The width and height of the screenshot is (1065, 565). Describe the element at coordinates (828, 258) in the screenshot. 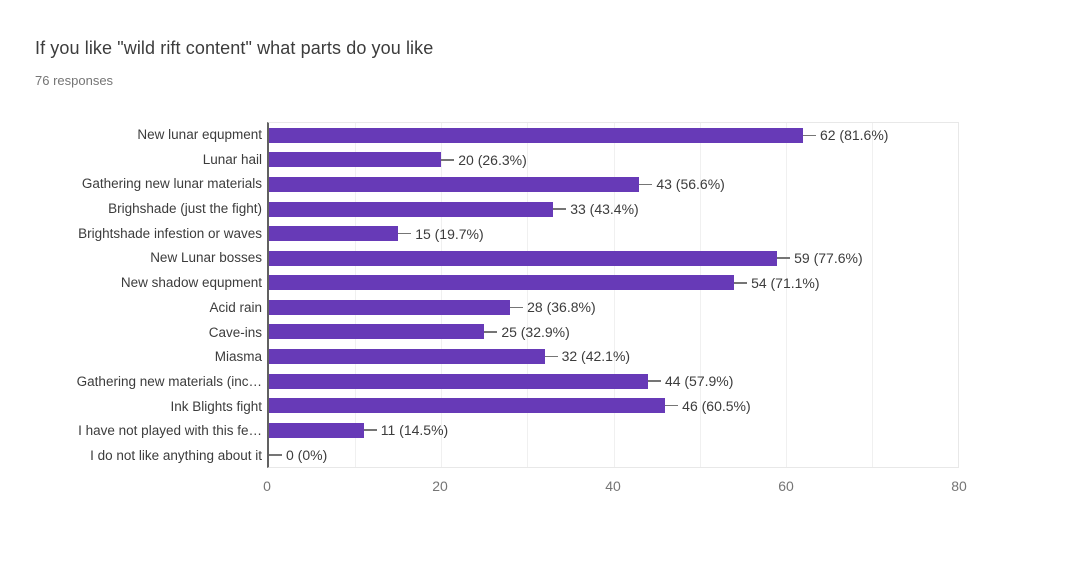

I see `value-label: 59 (77.6%)` at that location.